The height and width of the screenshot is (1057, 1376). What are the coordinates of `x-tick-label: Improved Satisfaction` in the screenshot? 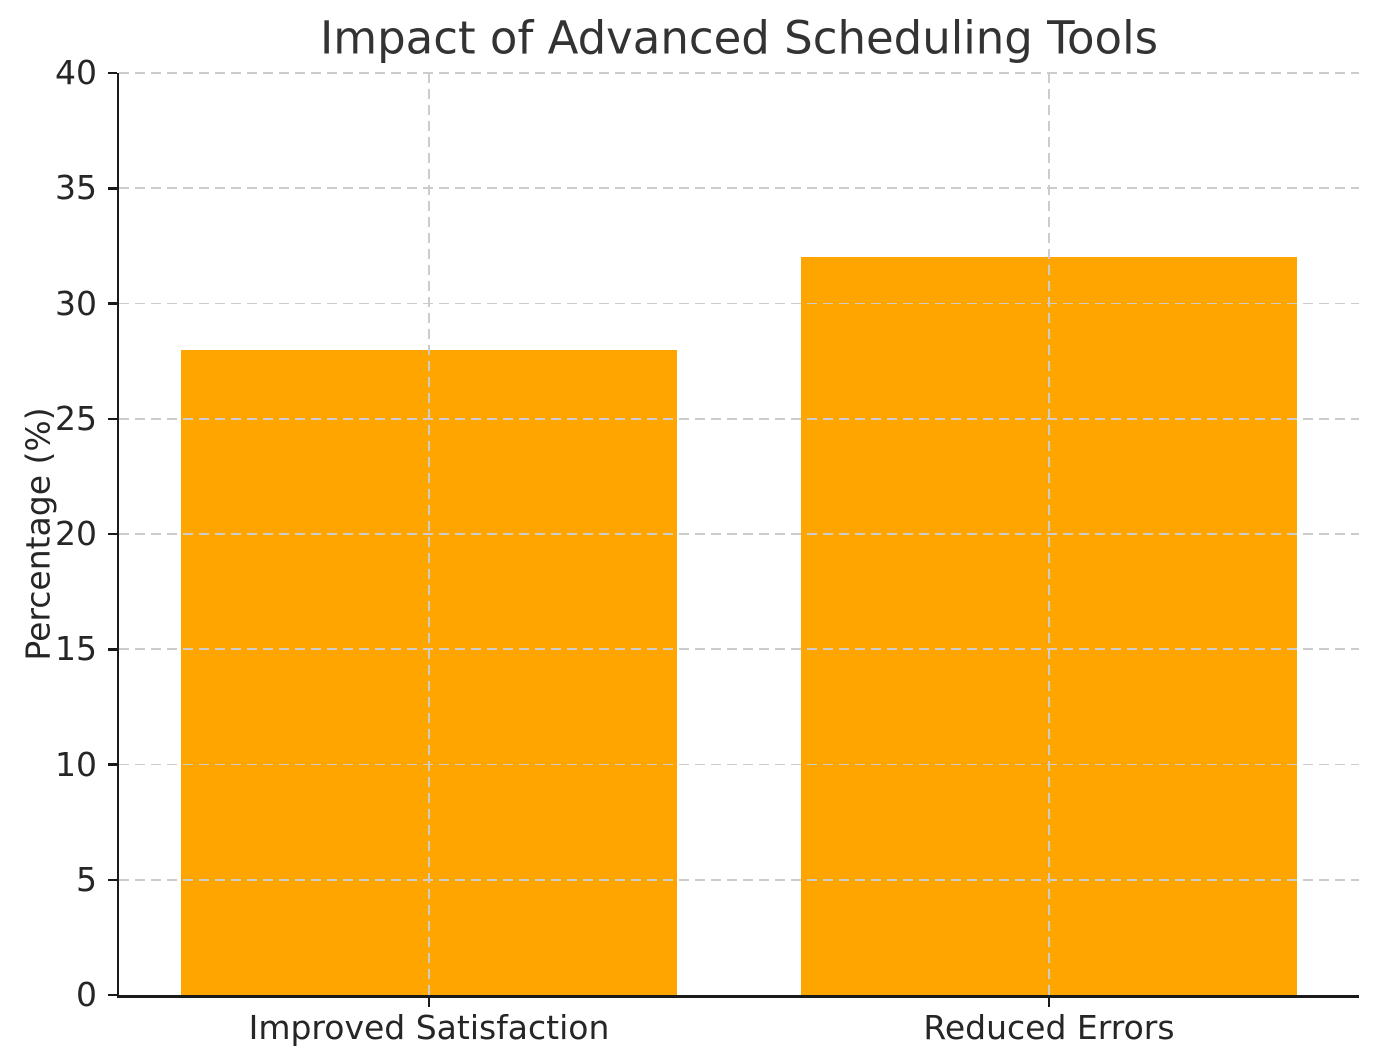 It's located at (429, 1027).